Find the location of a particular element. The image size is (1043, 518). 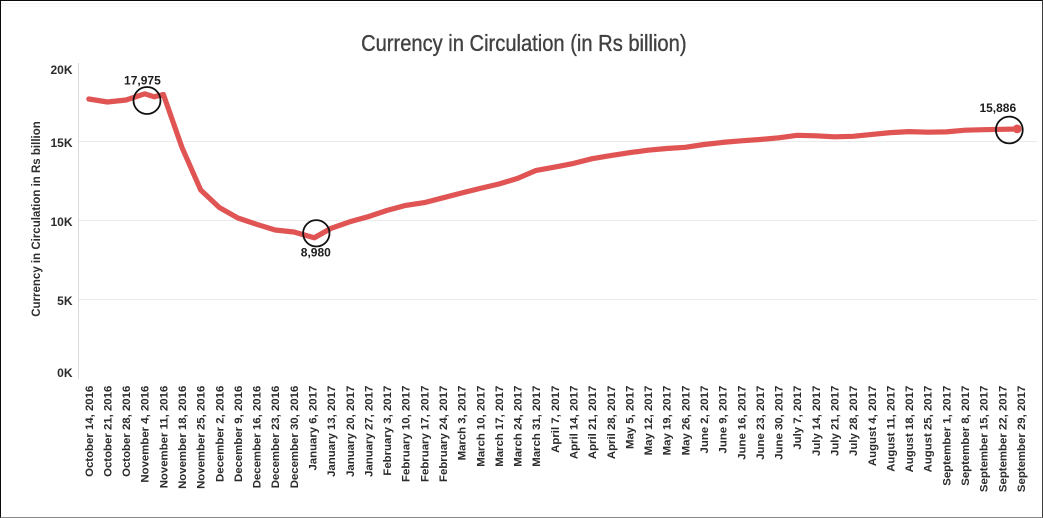

svg-text: November 11, 2016 is located at coordinates (164, 437).